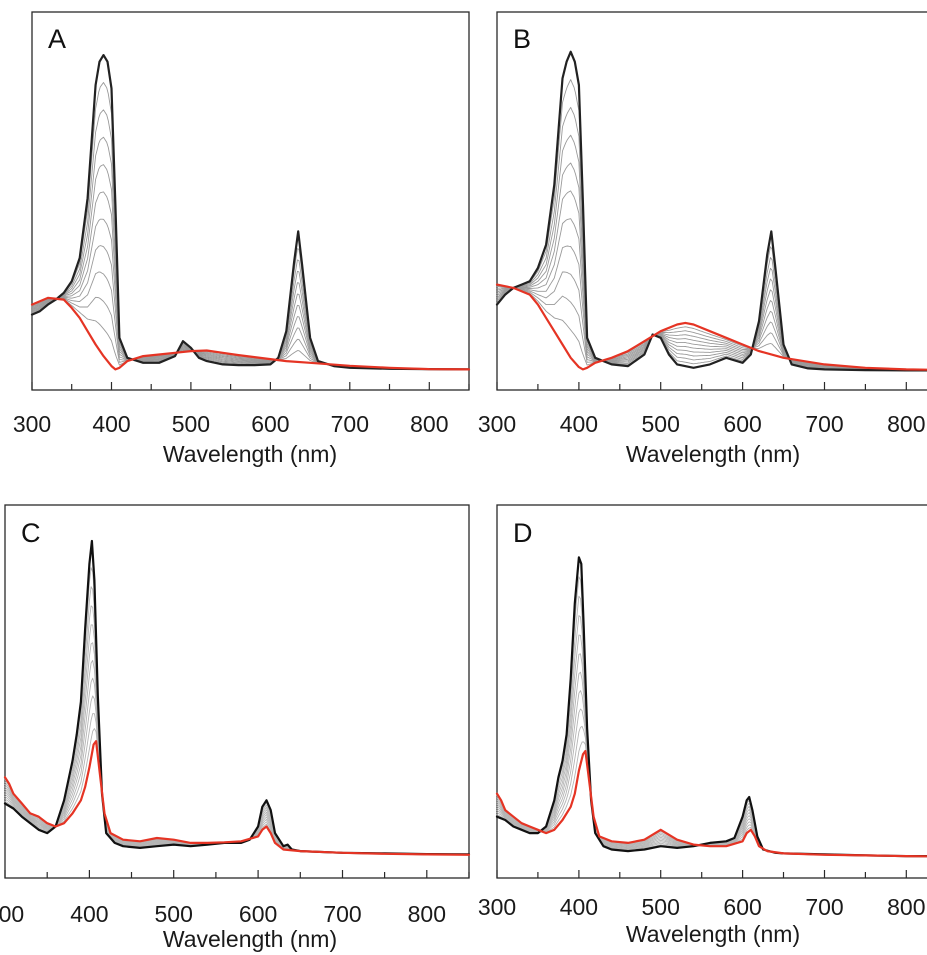 The width and height of the screenshot is (927, 955). Describe the element at coordinates (429, 424) in the screenshot. I see `panel-a-tick-label: 800` at that location.